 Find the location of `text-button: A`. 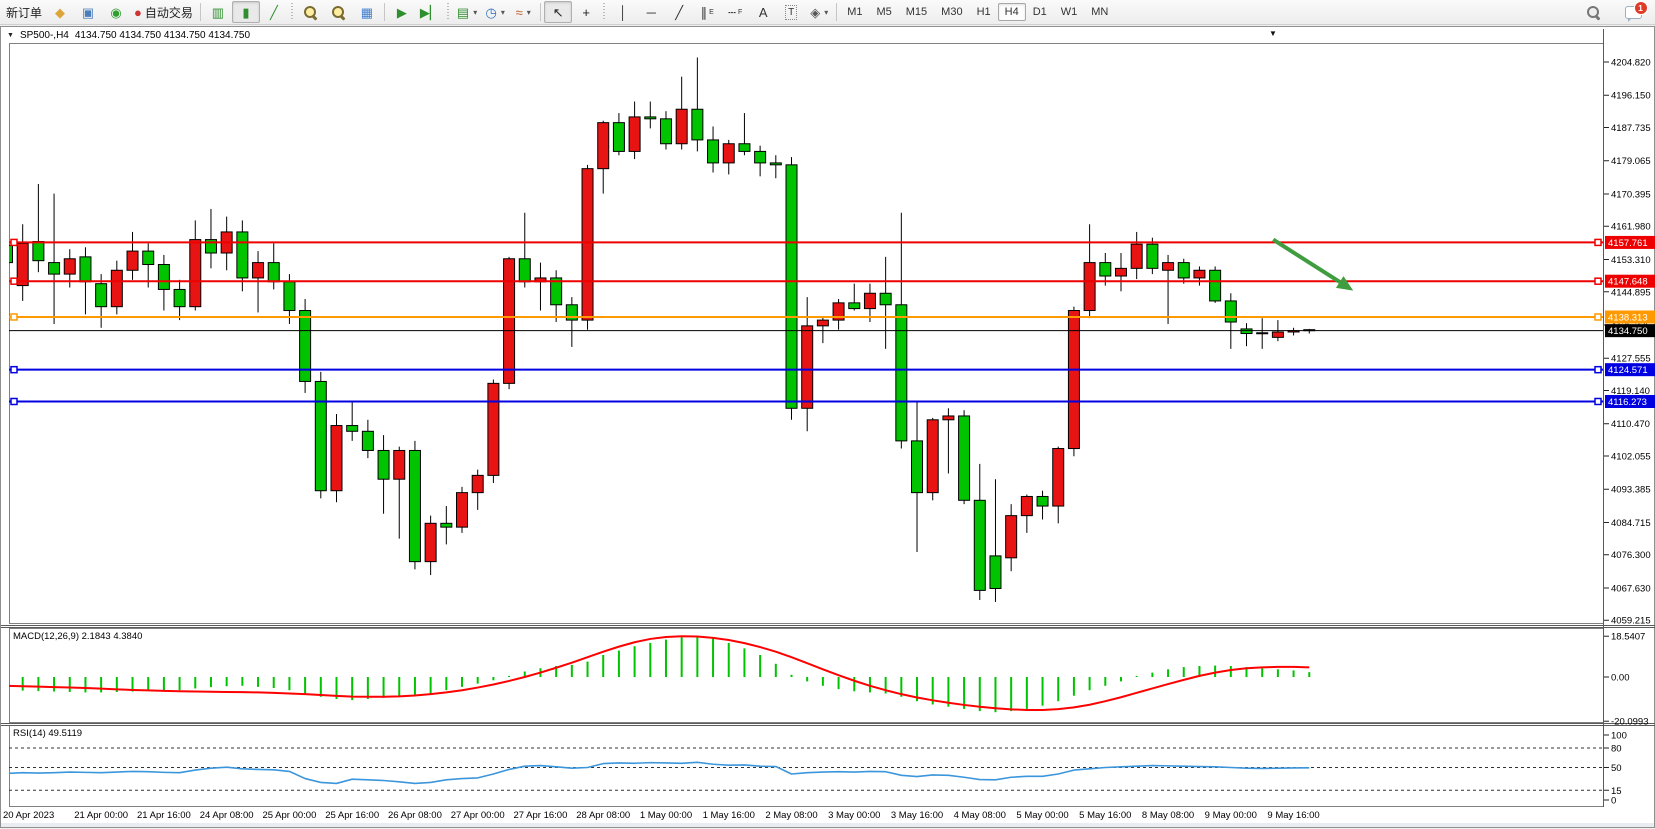

text-button: A is located at coordinates (763, 12).